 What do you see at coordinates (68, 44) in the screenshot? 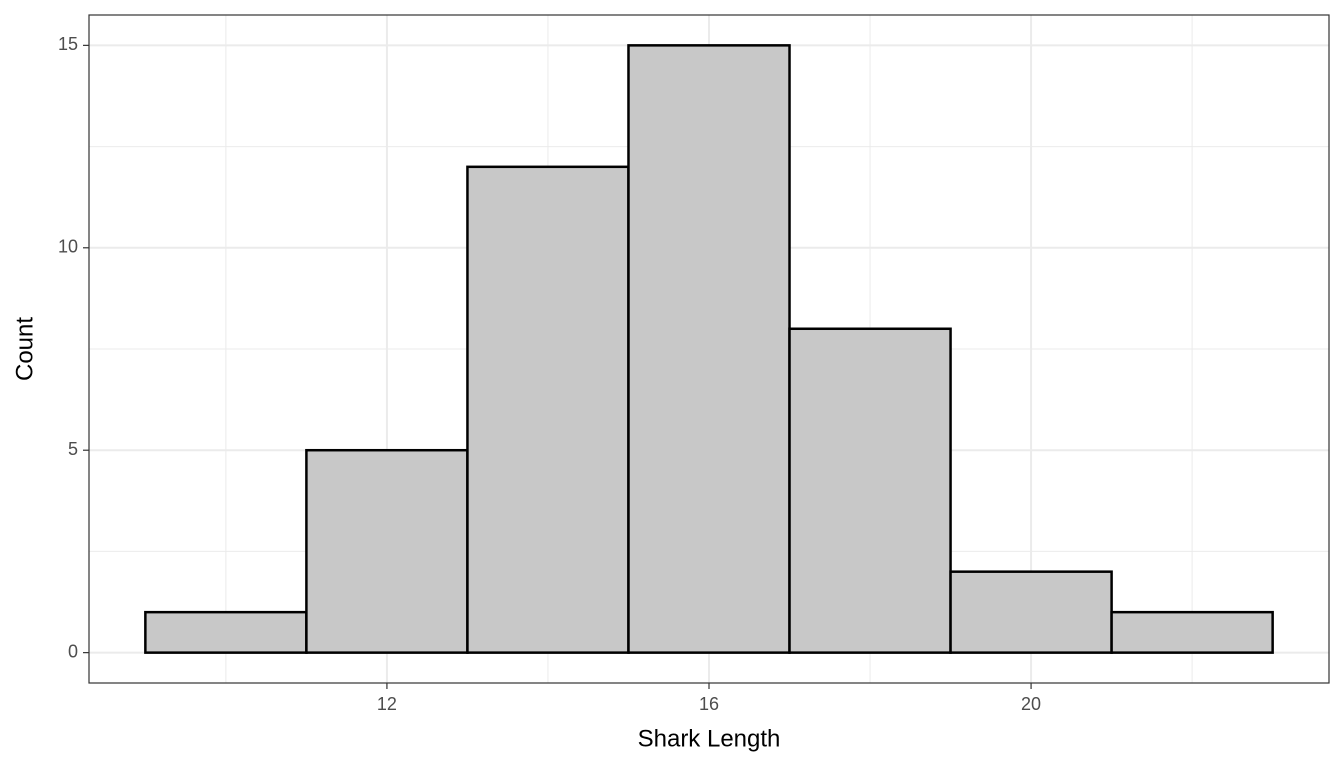
I see `y-tick-label: 15` at bounding box center [68, 44].